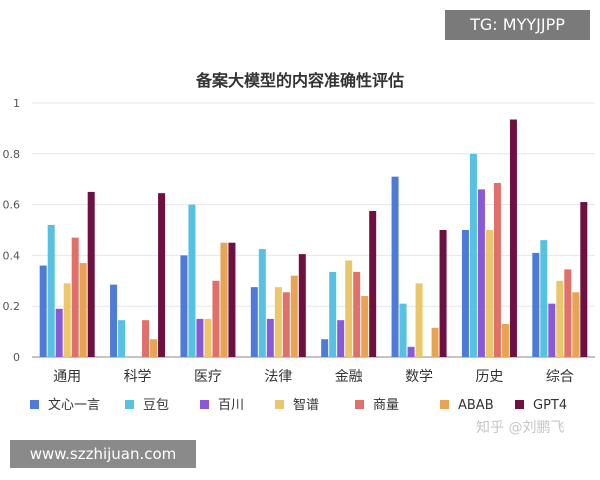 Image resolution: width=600 pixels, height=480 pixels. Describe the element at coordinates (208, 337) in the screenshot. I see `bar-智谱-医疗` at that location.